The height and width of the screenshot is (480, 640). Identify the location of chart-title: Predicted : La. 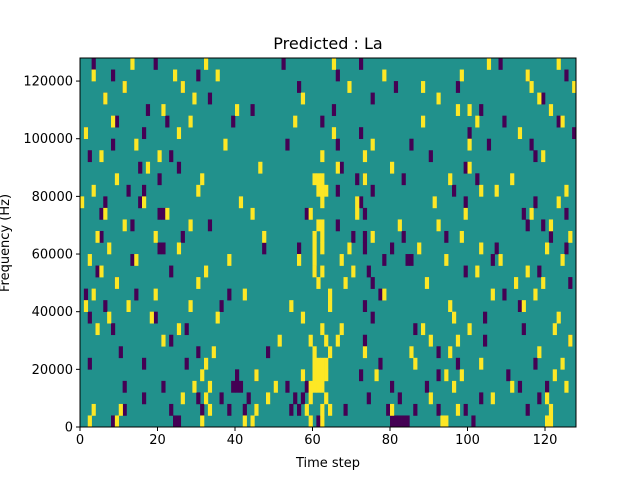
(327, 43).